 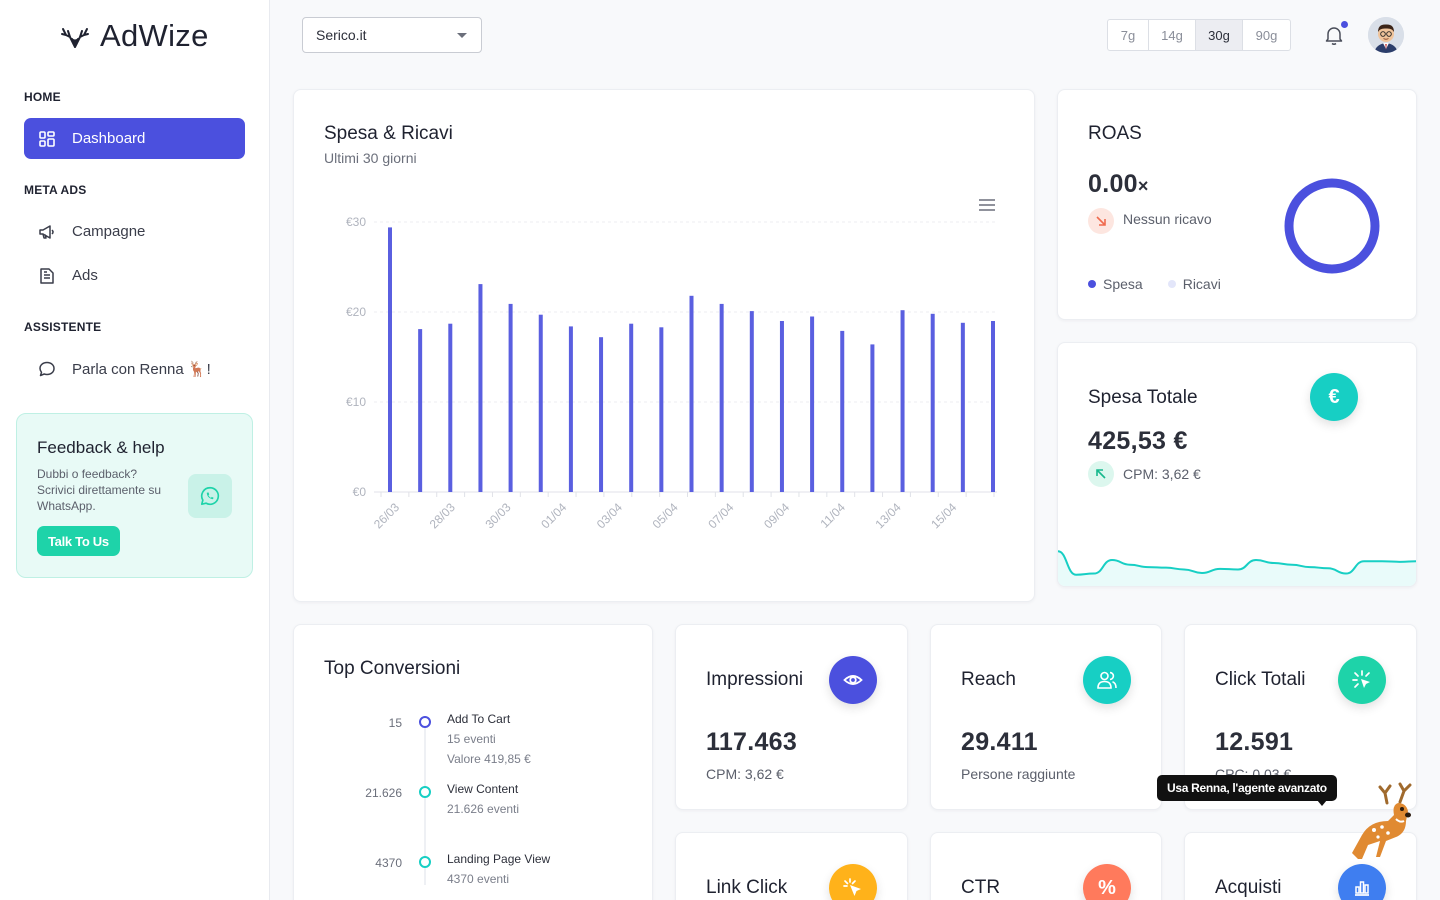 I want to click on kpi-title: Click Totali, so click(x=1260, y=679).